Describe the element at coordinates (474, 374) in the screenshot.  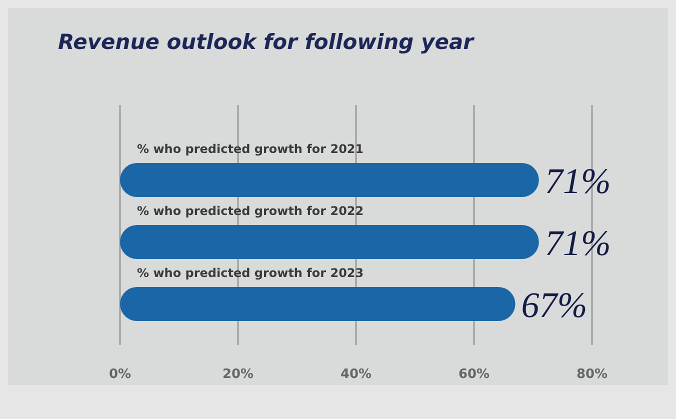
I see `x-tick-label: 60%` at that location.